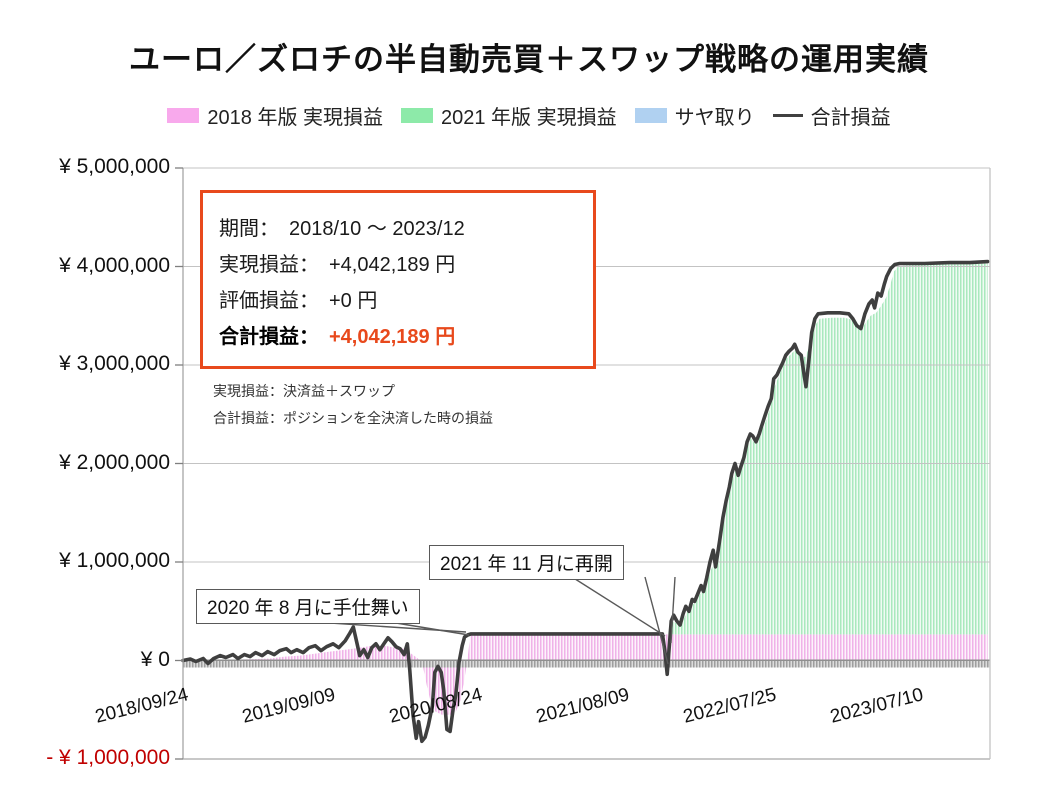  What do you see at coordinates (114, 363) in the screenshot?
I see `y-axis-label: ¥ 3,000,000` at bounding box center [114, 363].